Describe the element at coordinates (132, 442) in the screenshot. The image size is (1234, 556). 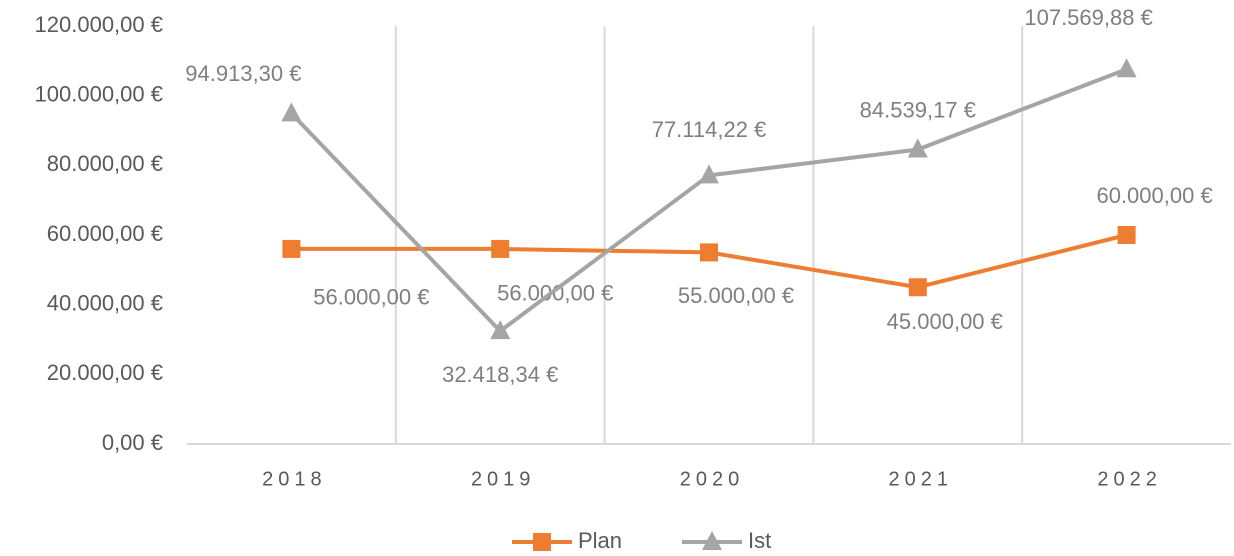
I see `y-tick-label: 0,00 €` at that location.